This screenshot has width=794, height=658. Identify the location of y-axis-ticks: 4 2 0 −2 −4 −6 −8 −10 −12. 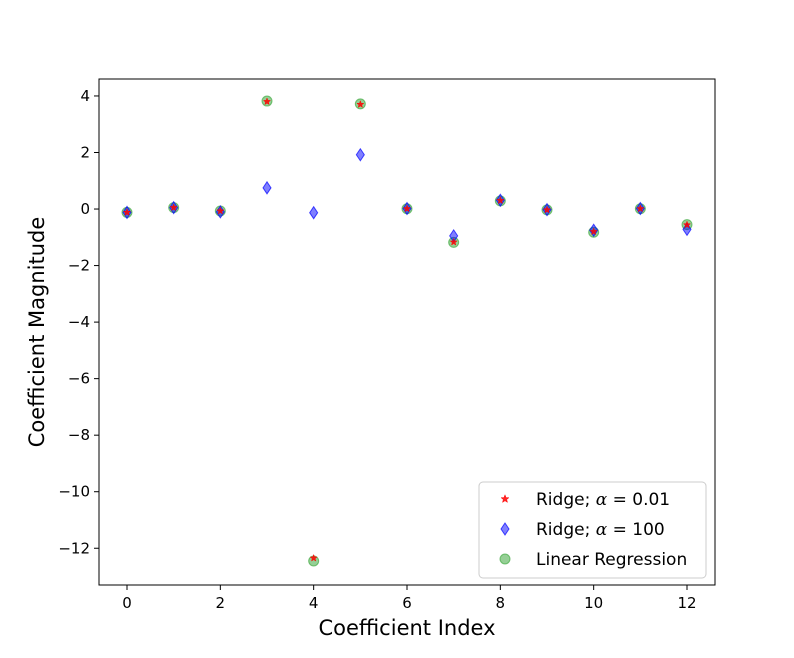
(78, 322).